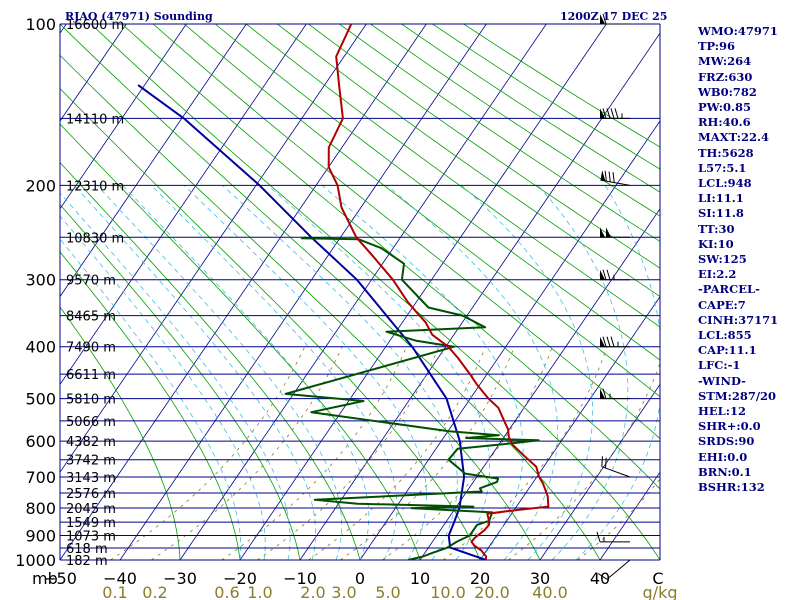 The height and width of the screenshot is (600, 800). What do you see at coordinates (738, 319) in the screenshot?
I see `index-value: CINH:37171` at bounding box center [738, 319].